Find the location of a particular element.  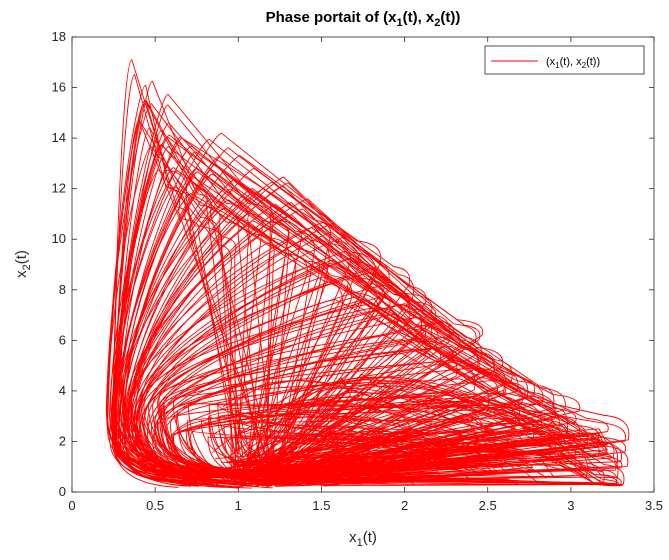

x-tick-label: 2 is located at coordinates (404, 505).